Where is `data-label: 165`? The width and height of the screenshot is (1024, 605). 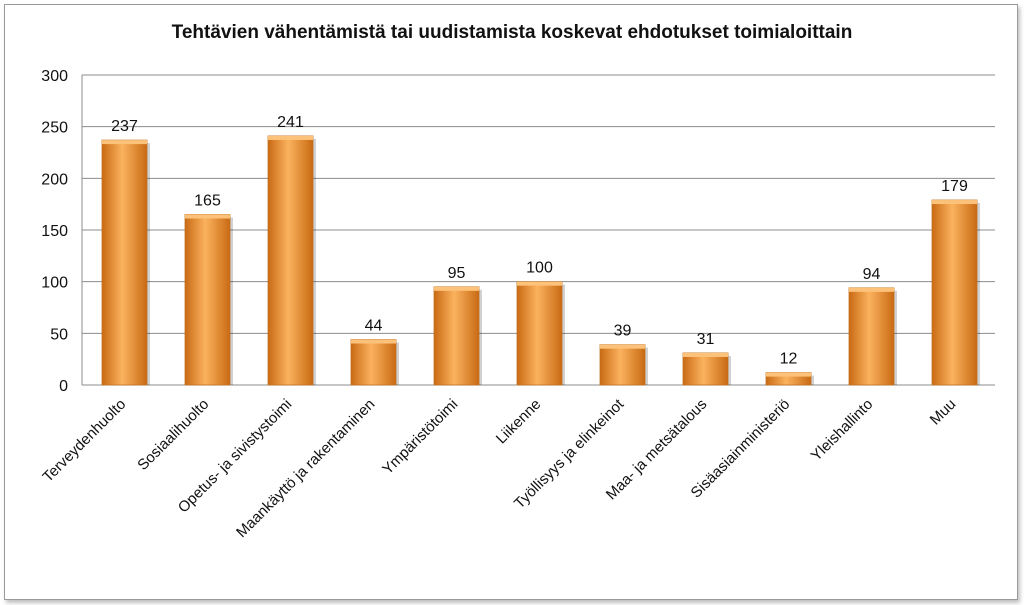 data-label: 165 is located at coordinates (207, 201).